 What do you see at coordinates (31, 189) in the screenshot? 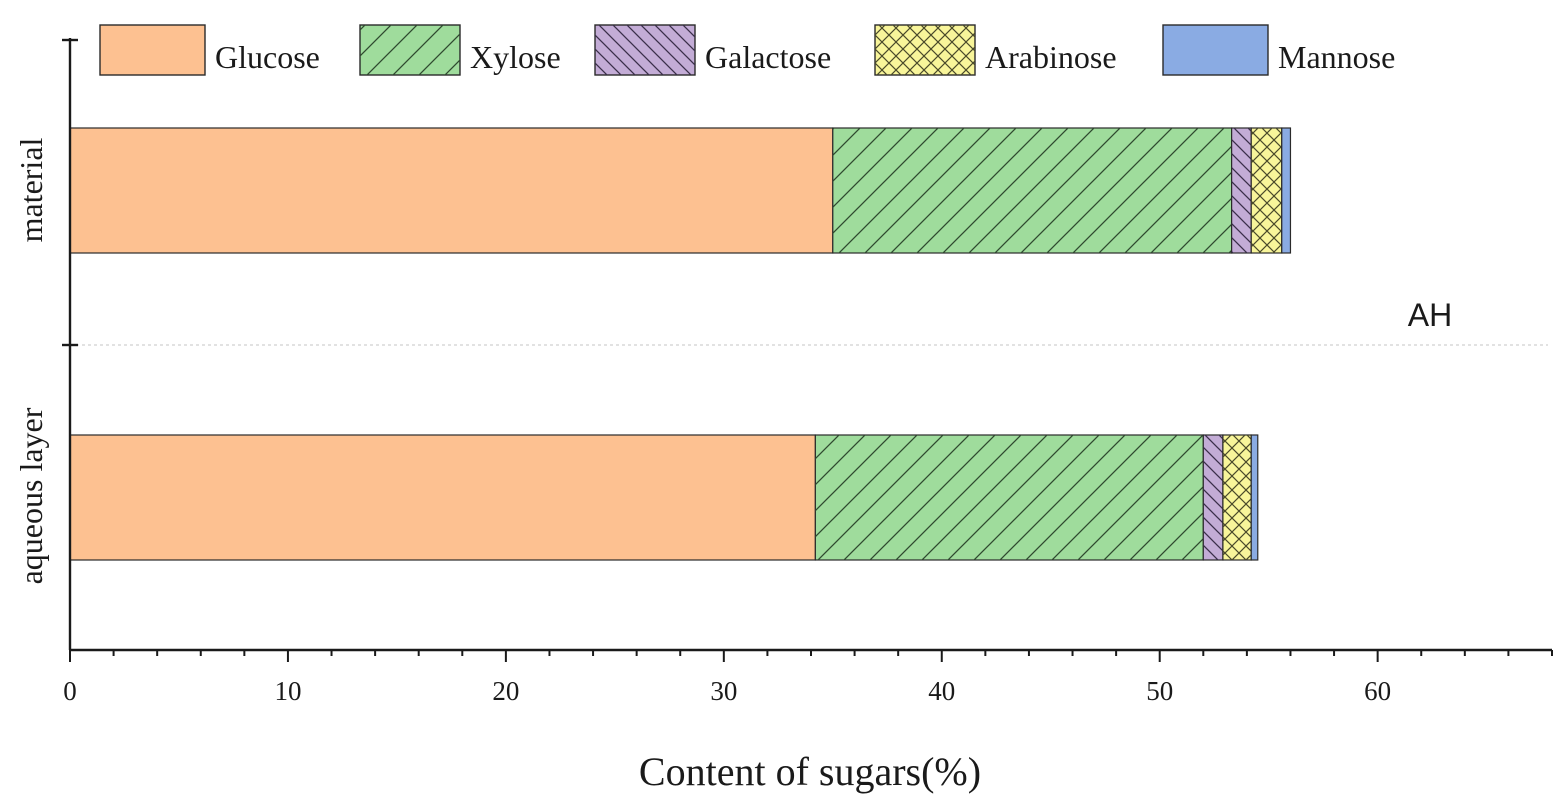
I see `category-label-material: material` at bounding box center [31, 189].